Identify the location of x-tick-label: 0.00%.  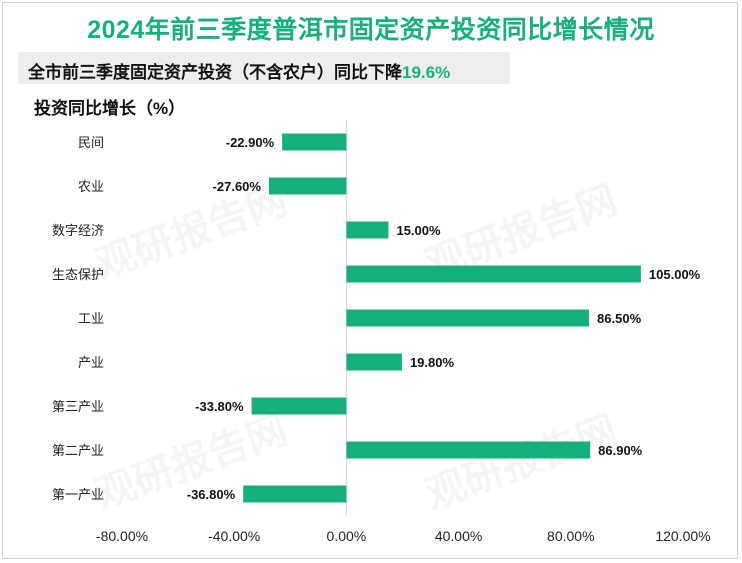
(347, 536).